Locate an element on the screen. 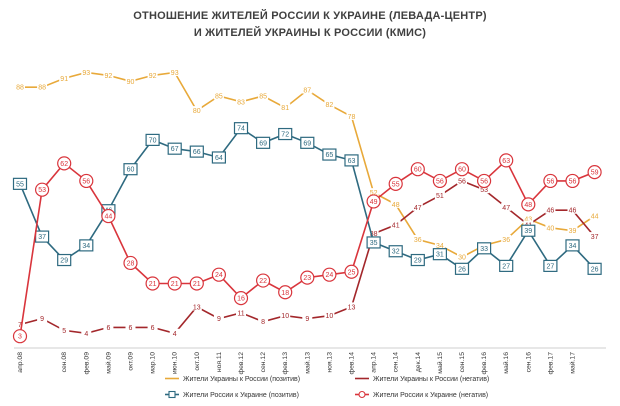  x-tick-label: фев.12 is located at coordinates (241, 363).